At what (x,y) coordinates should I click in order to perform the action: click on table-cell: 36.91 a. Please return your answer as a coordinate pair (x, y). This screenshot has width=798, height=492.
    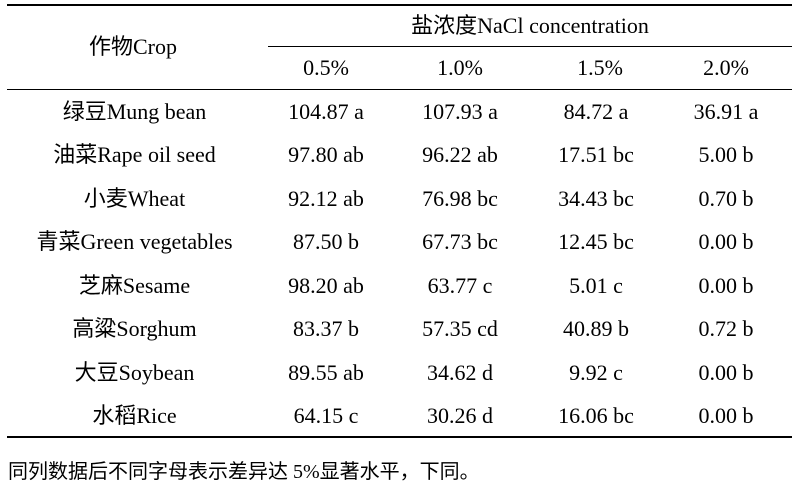
    Looking at the image, I should click on (726, 111).